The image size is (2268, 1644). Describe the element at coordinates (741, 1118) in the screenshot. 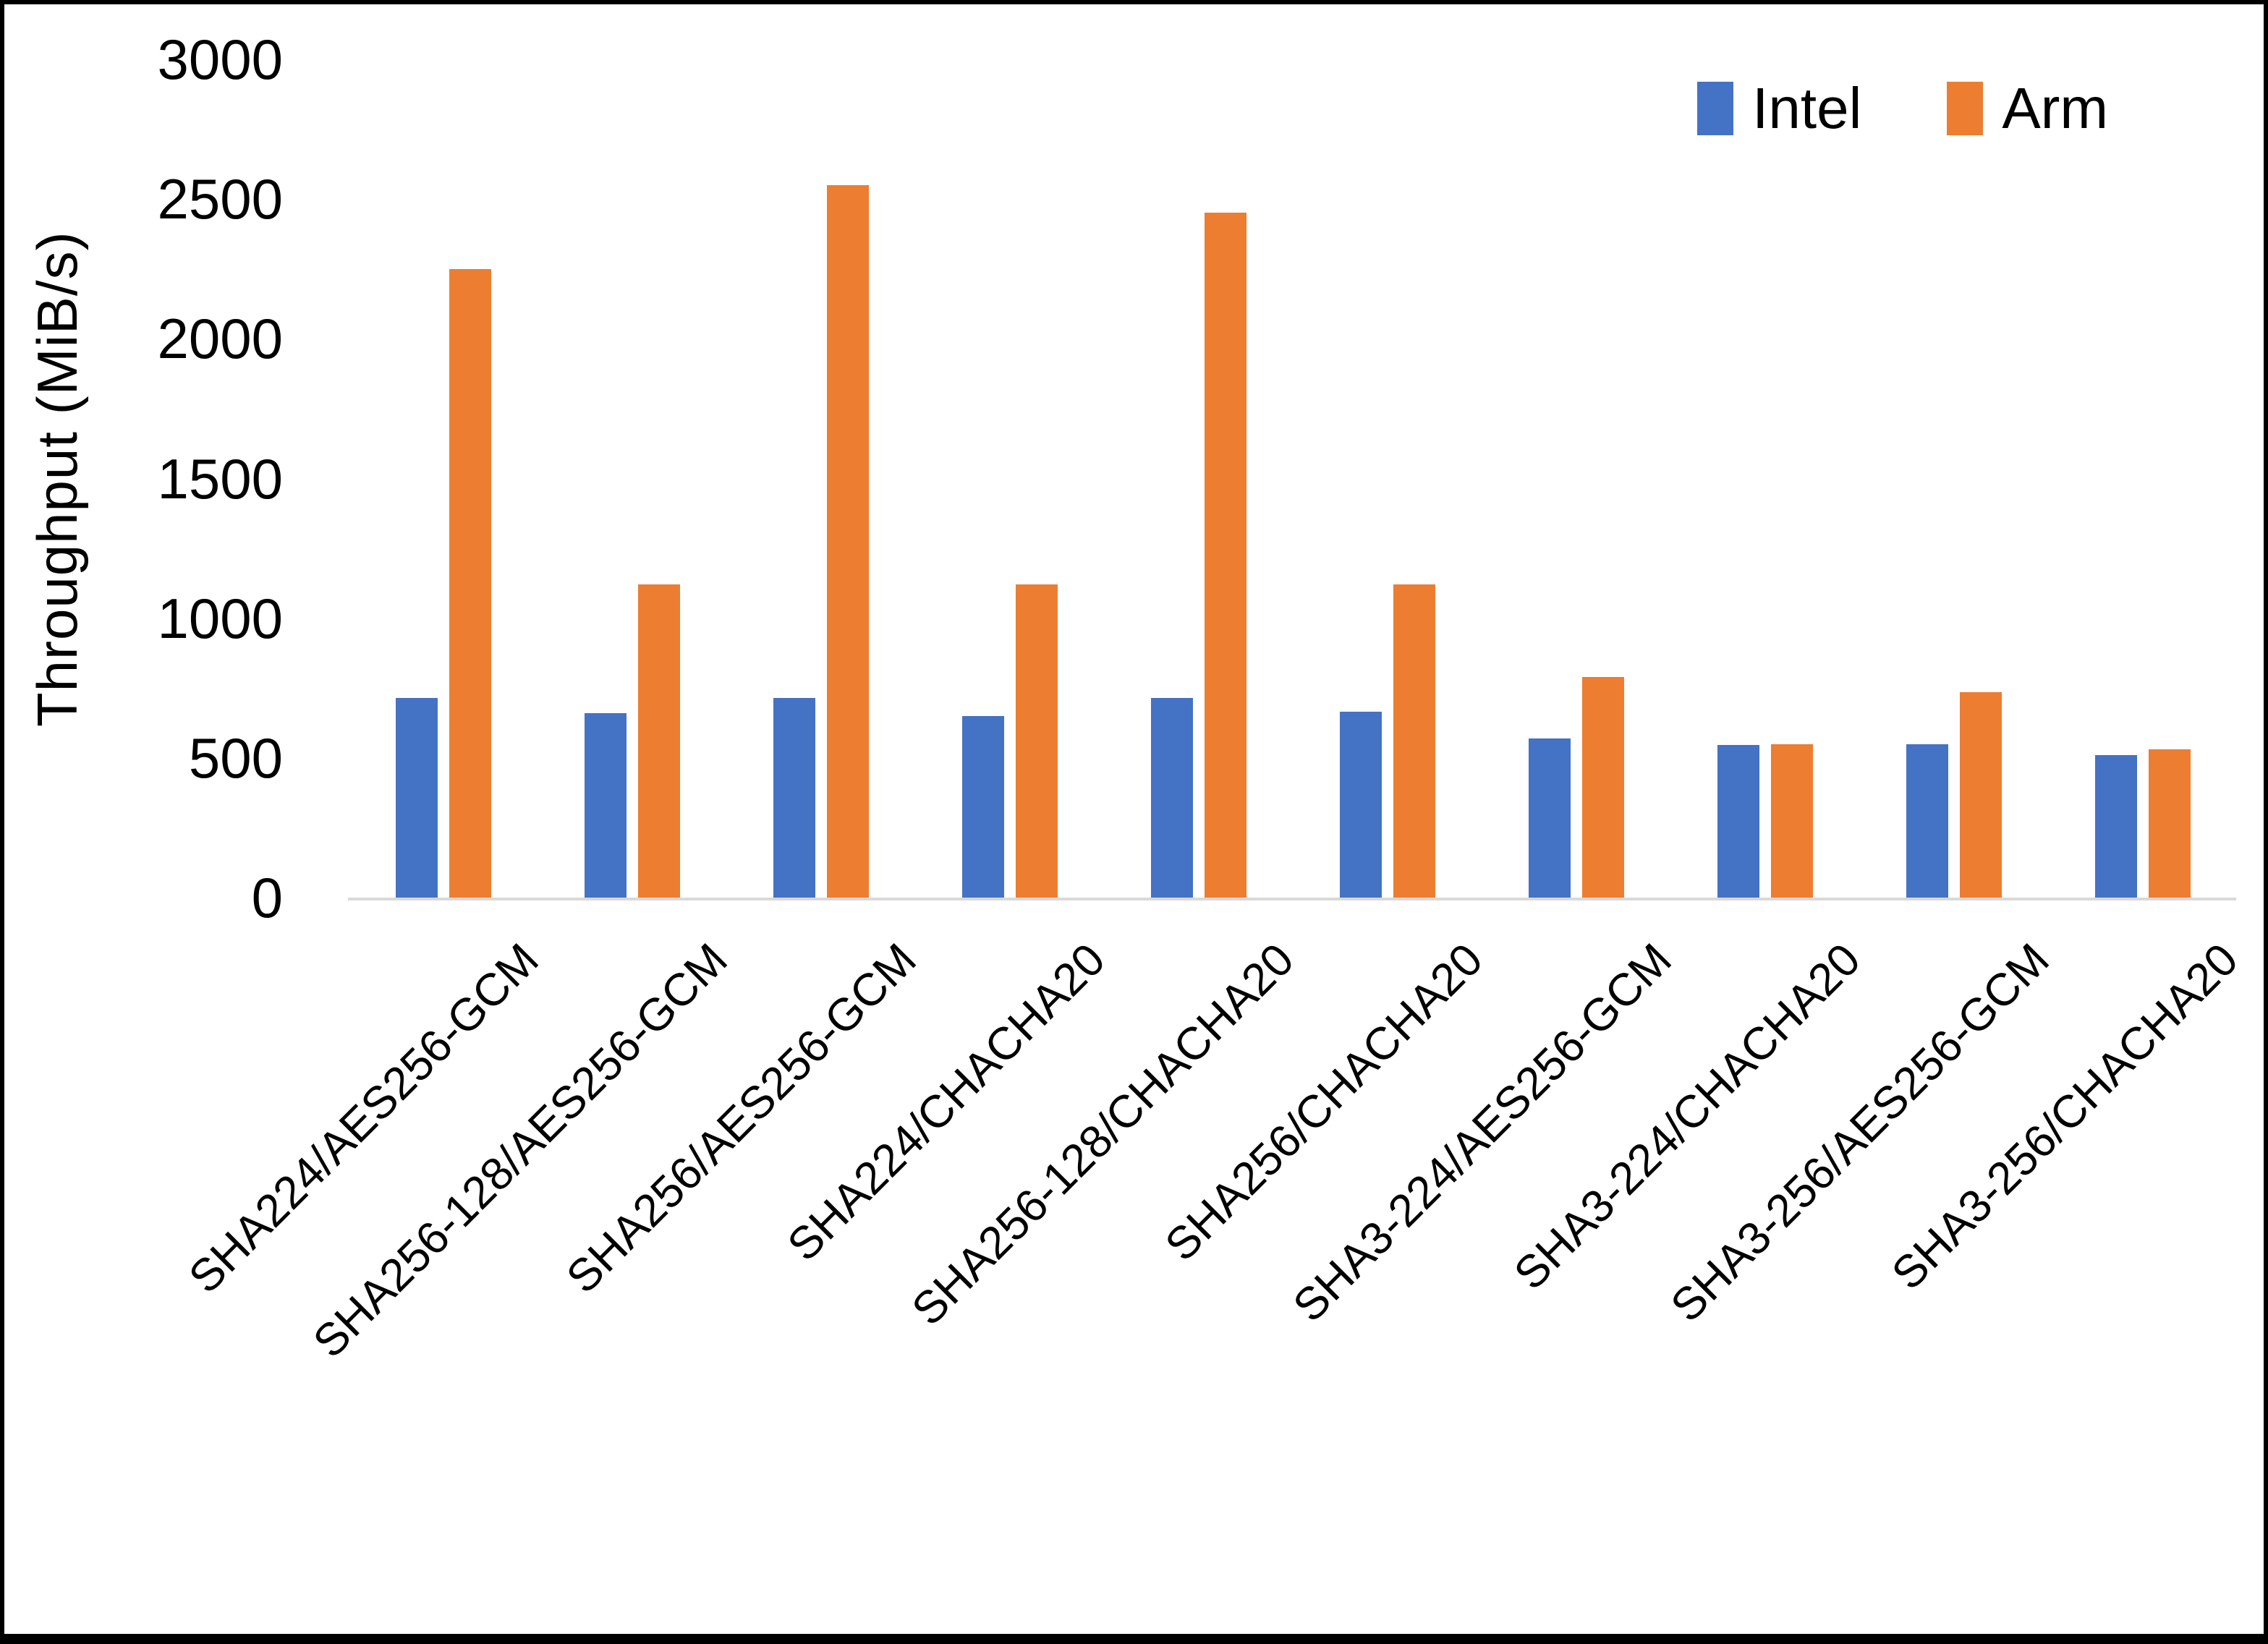

I see `x-category-label: SHA256/AES256-GCM` at that location.